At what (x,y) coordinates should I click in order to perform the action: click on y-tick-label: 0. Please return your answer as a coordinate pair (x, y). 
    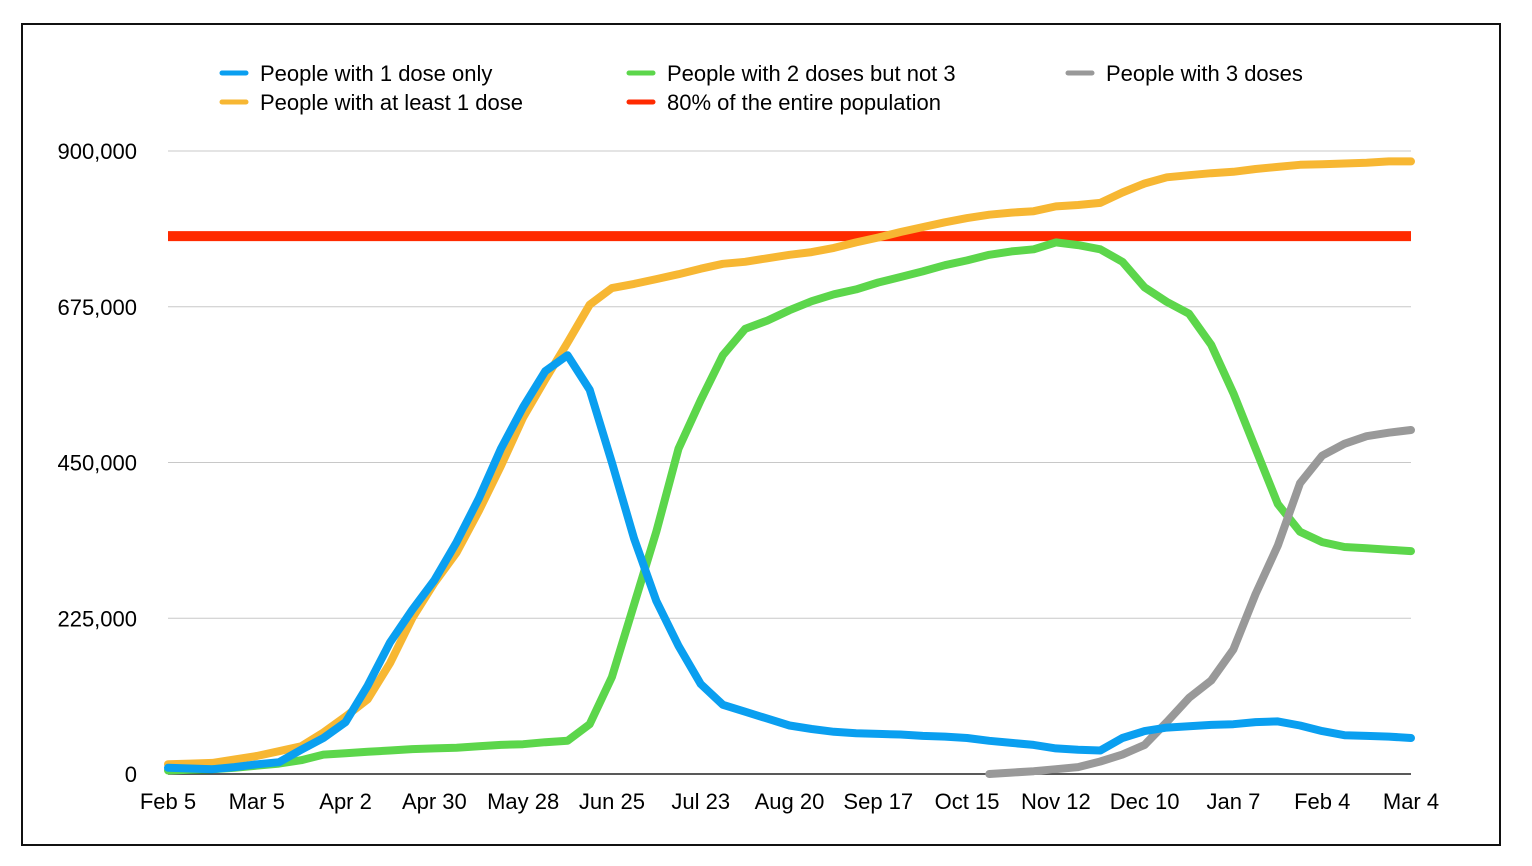
    Looking at the image, I should click on (131, 774).